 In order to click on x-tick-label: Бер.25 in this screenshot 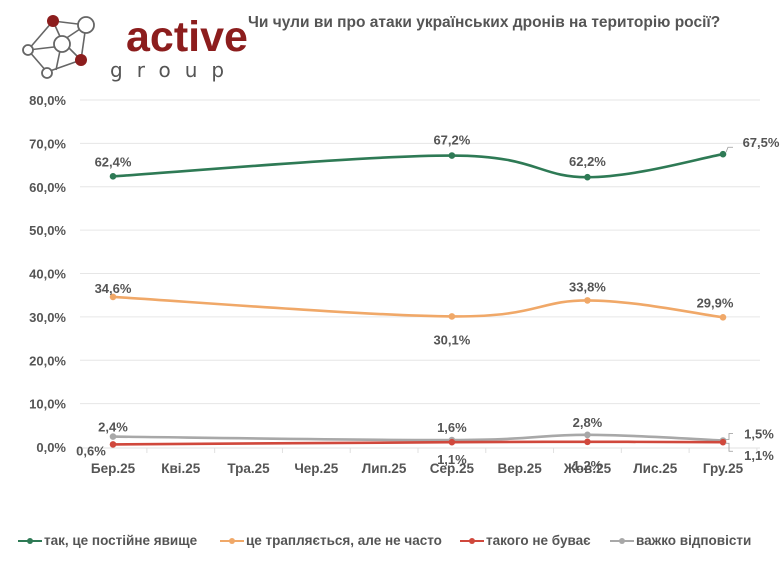, I will do `click(113, 468)`.